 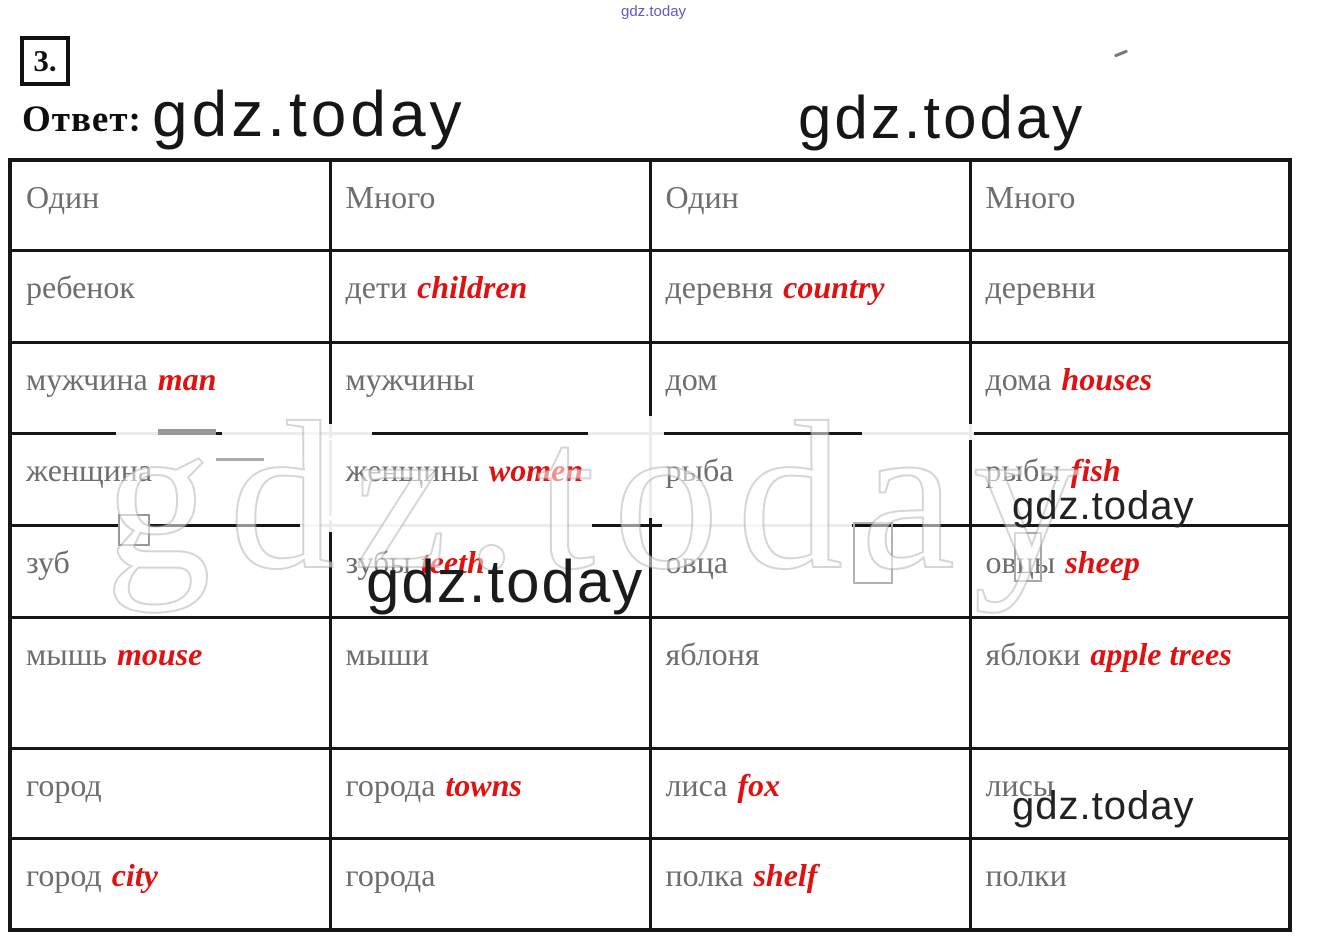 What do you see at coordinates (170, 682) in the screenshot?
I see `word-cell: мышь mouse` at bounding box center [170, 682].